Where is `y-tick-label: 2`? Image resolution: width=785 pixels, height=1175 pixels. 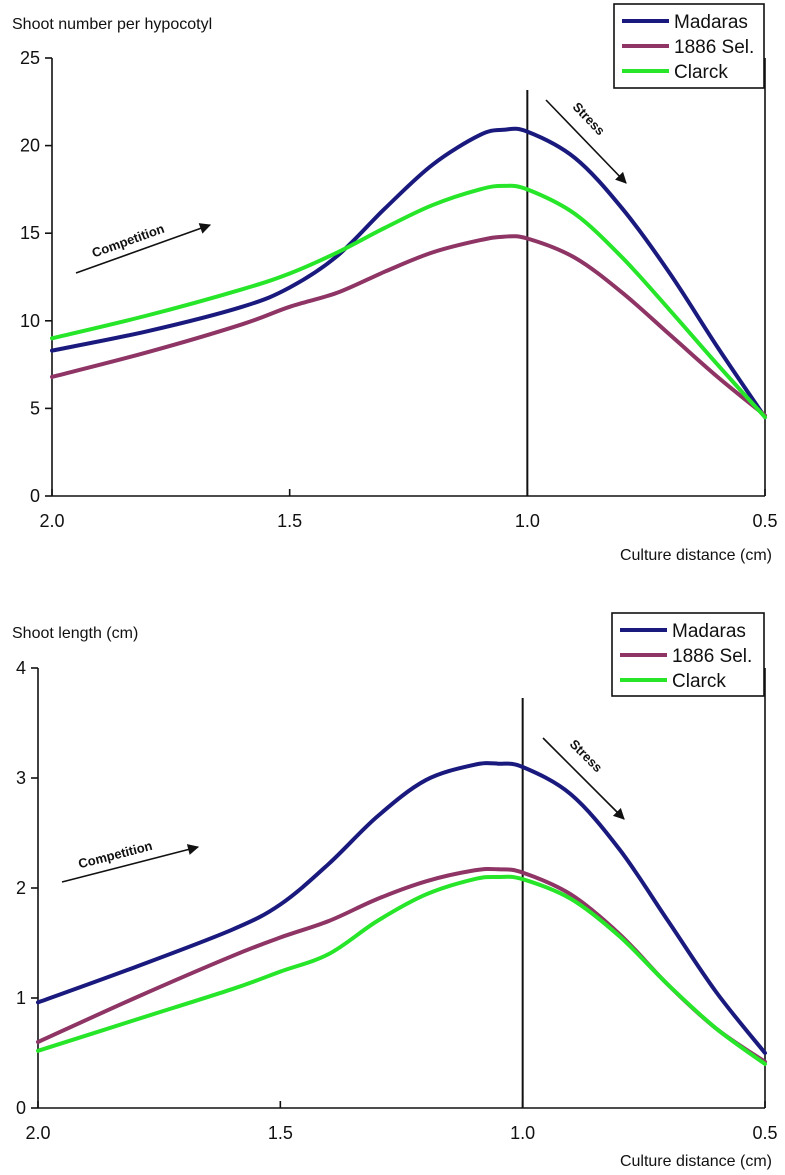 y-tick-label: 2 is located at coordinates (21, 888).